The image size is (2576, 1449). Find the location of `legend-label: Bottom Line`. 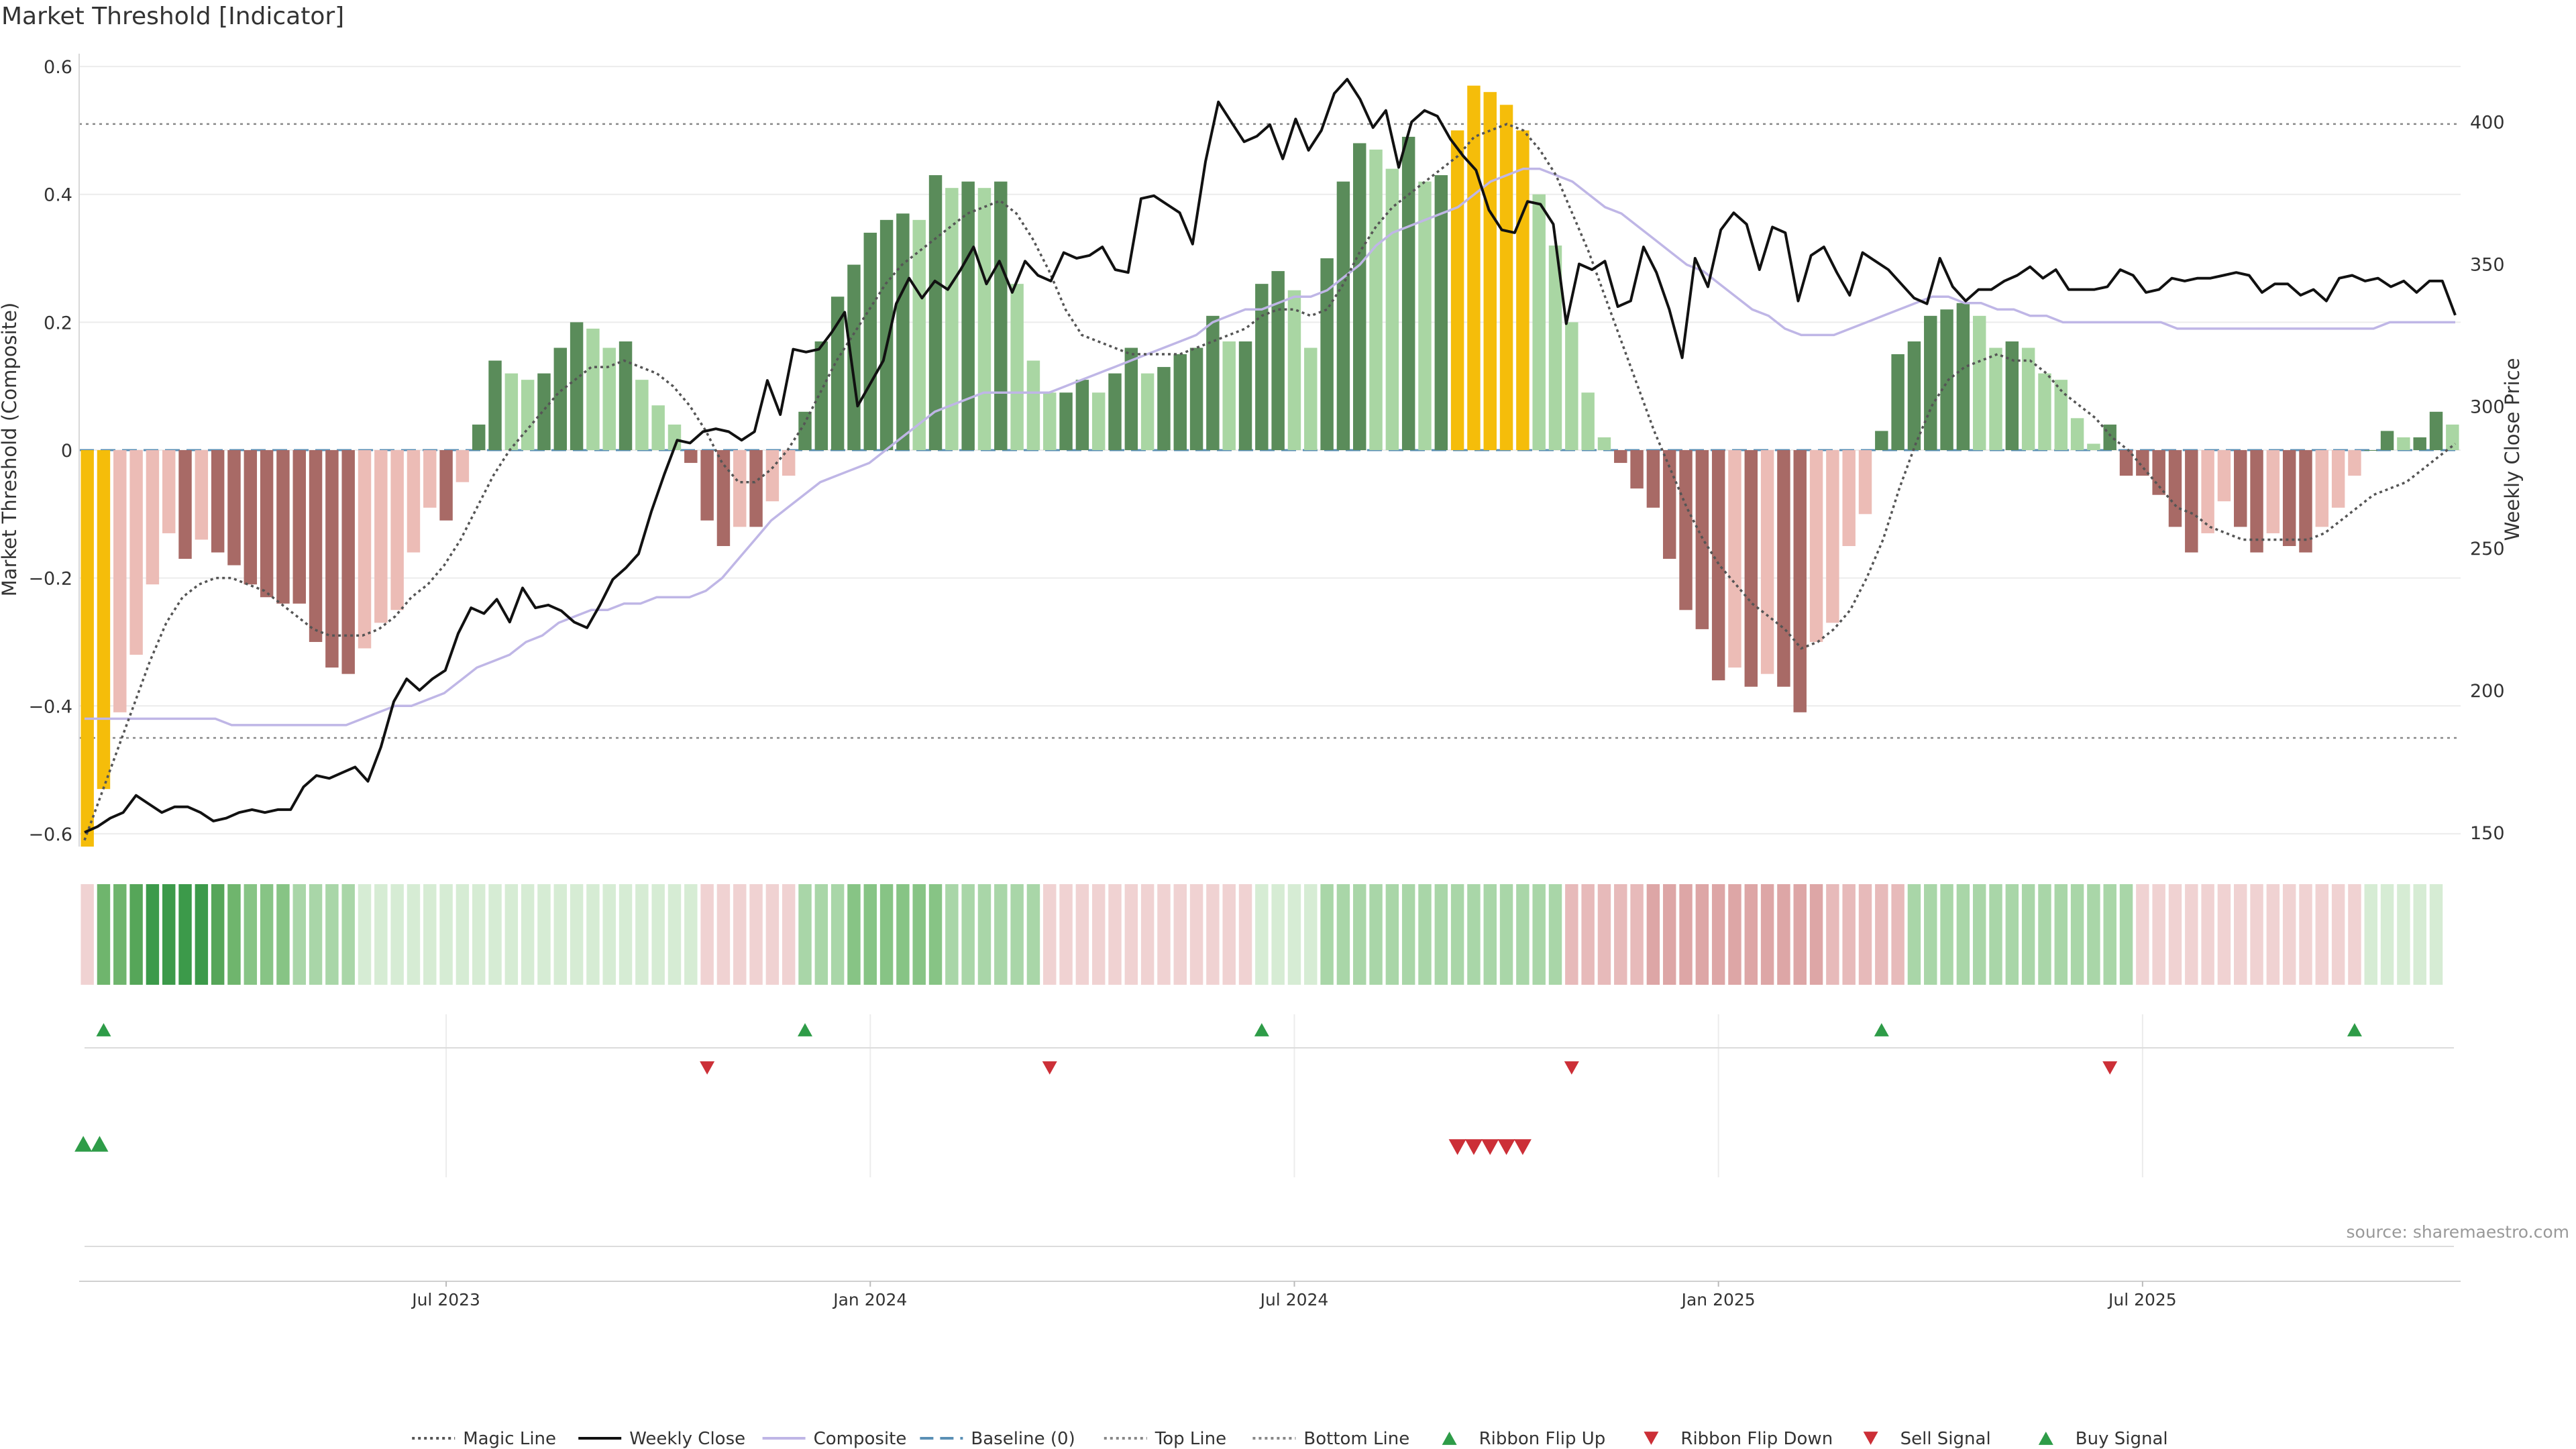

legend-label: Bottom Line is located at coordinates (1356, 1439).